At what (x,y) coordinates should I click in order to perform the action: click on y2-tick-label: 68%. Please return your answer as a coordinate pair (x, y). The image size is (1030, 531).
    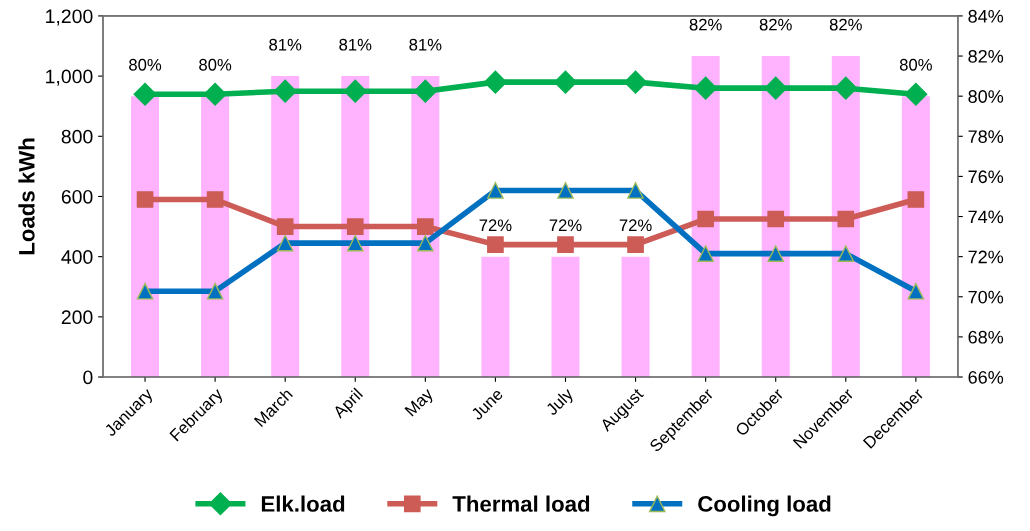
    Looking at the image, I should click on (986, 337).